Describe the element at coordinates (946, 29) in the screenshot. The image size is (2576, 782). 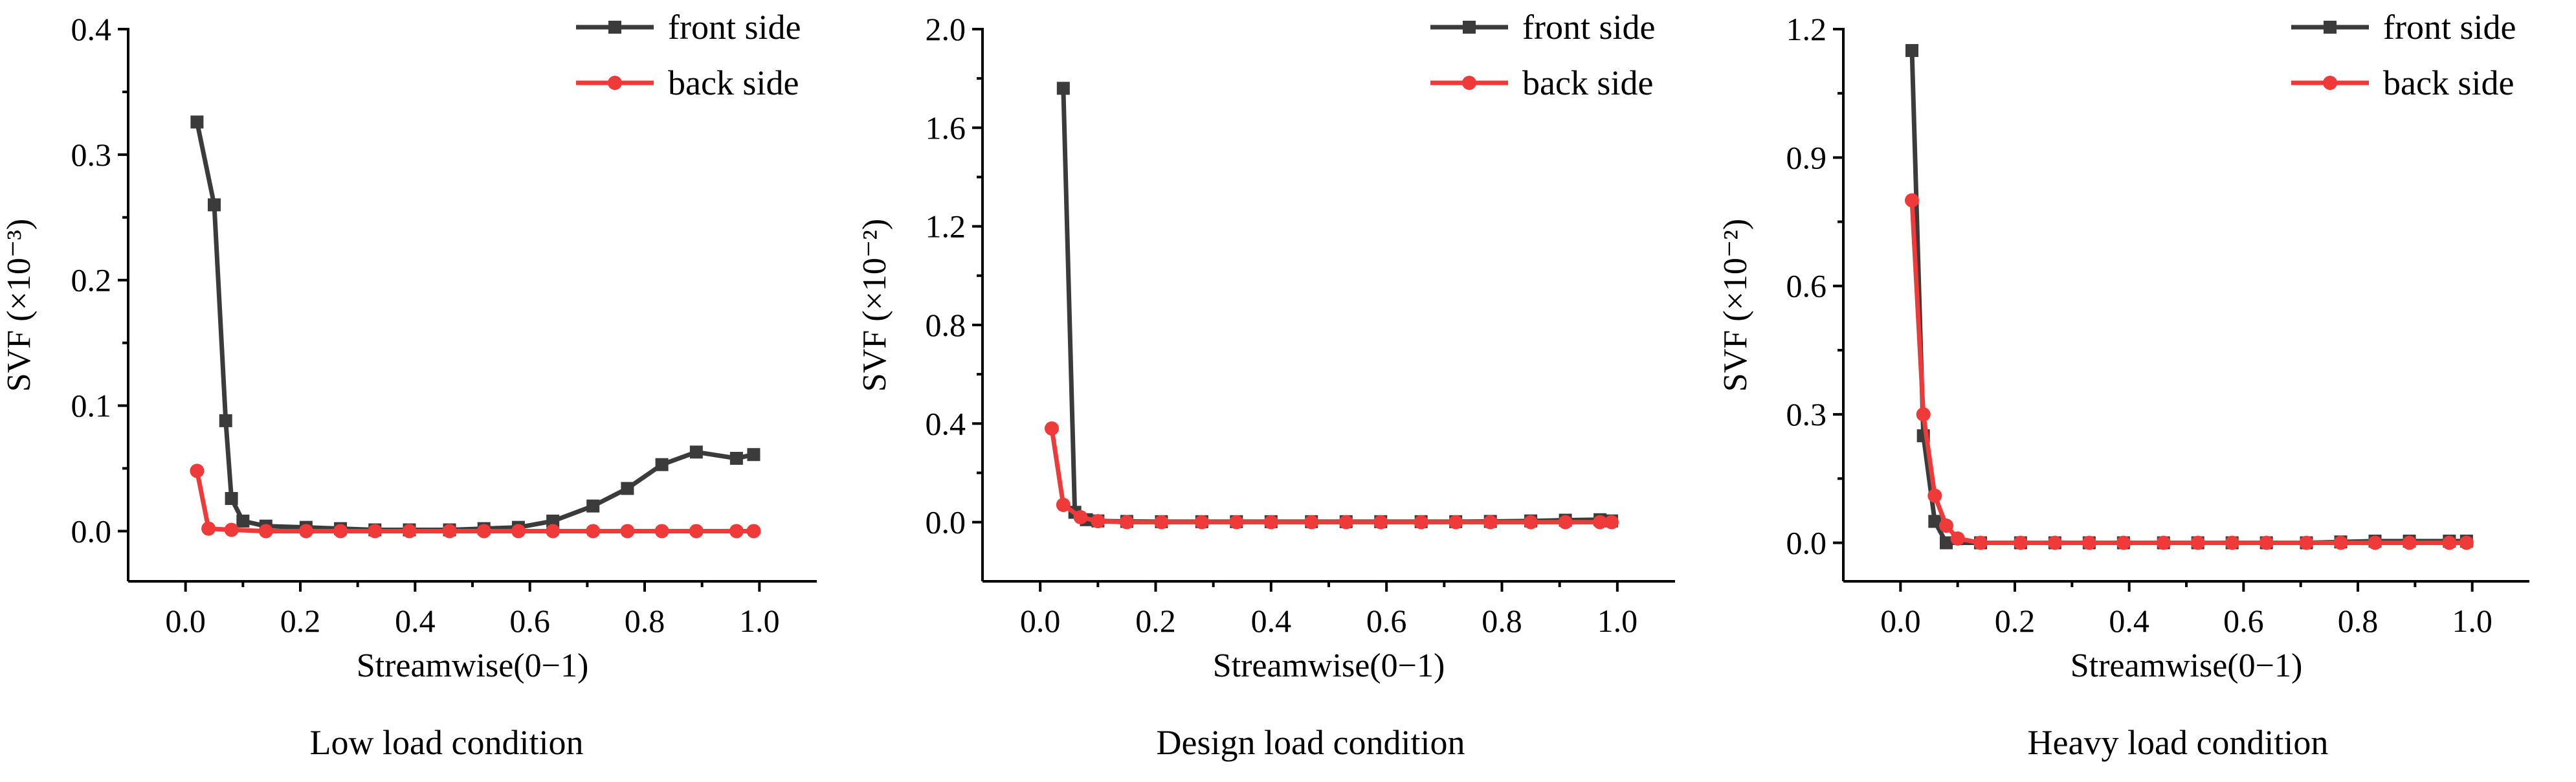
I see `y-tick-label: 2.0` at that location.